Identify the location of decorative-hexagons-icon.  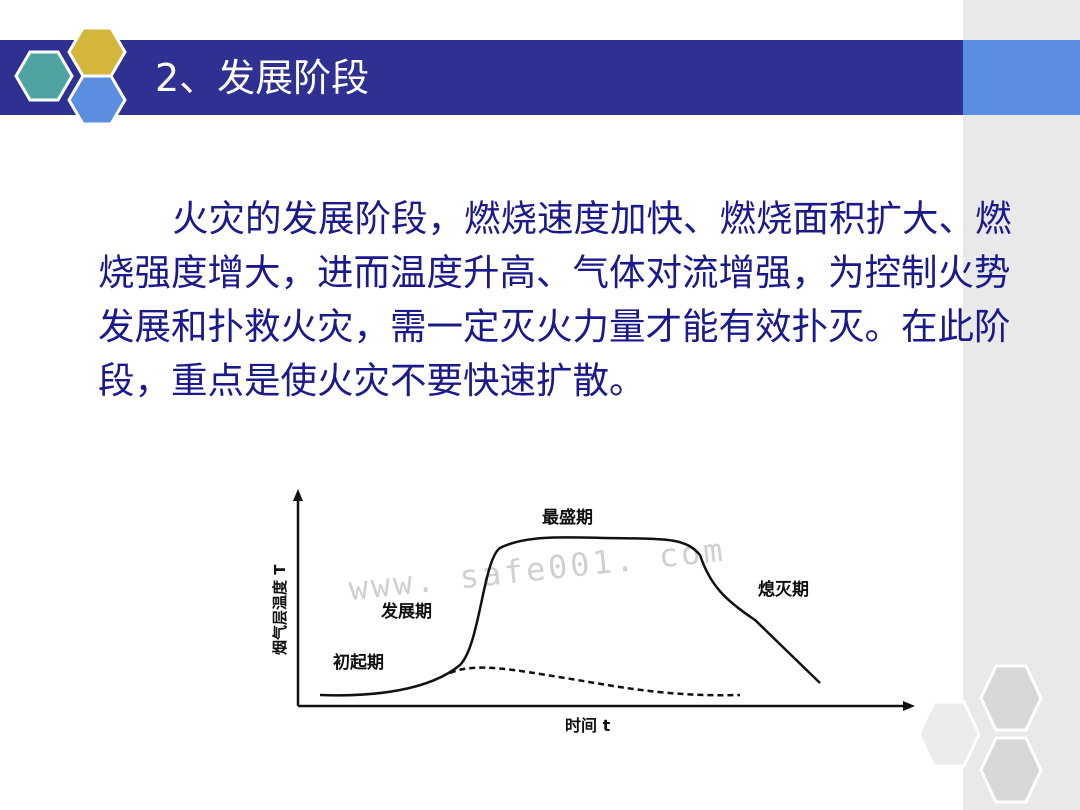
(980, 734).